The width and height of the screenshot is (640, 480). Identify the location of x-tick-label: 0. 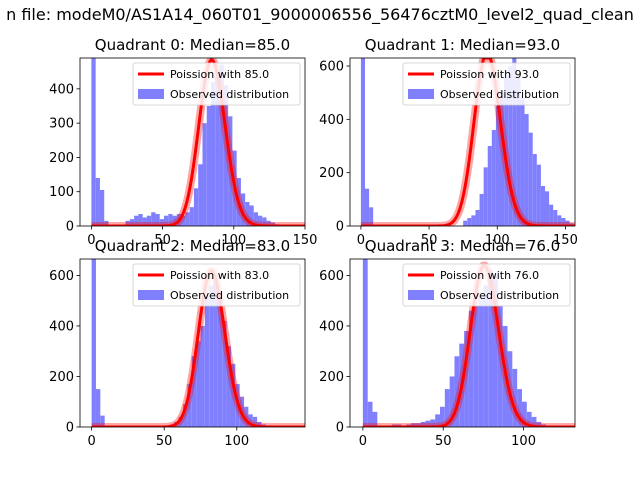
(91, 441).